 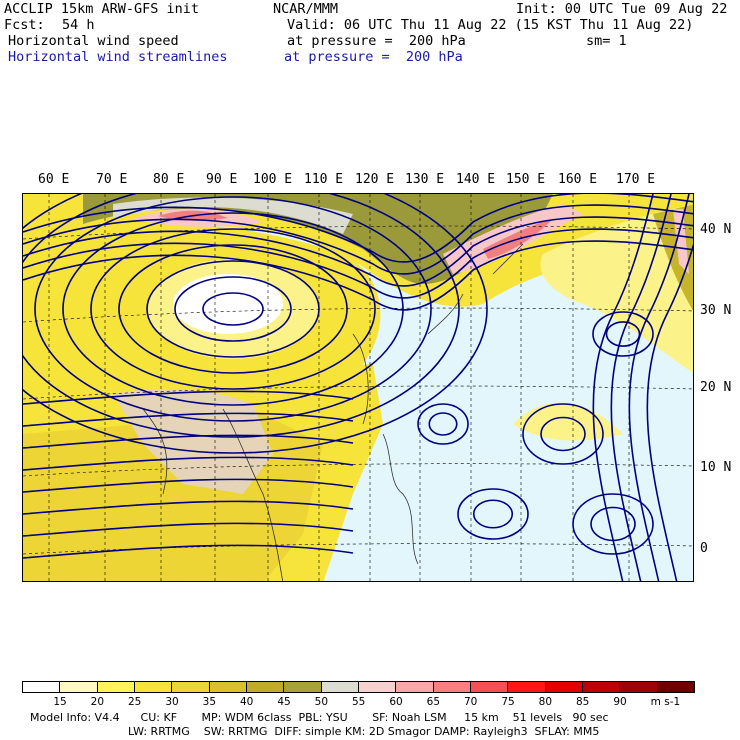 What do you see at coordinates (60, 702) in the screenshot?
I see `colorbar-label: 15` at bounding box center [60, 702].